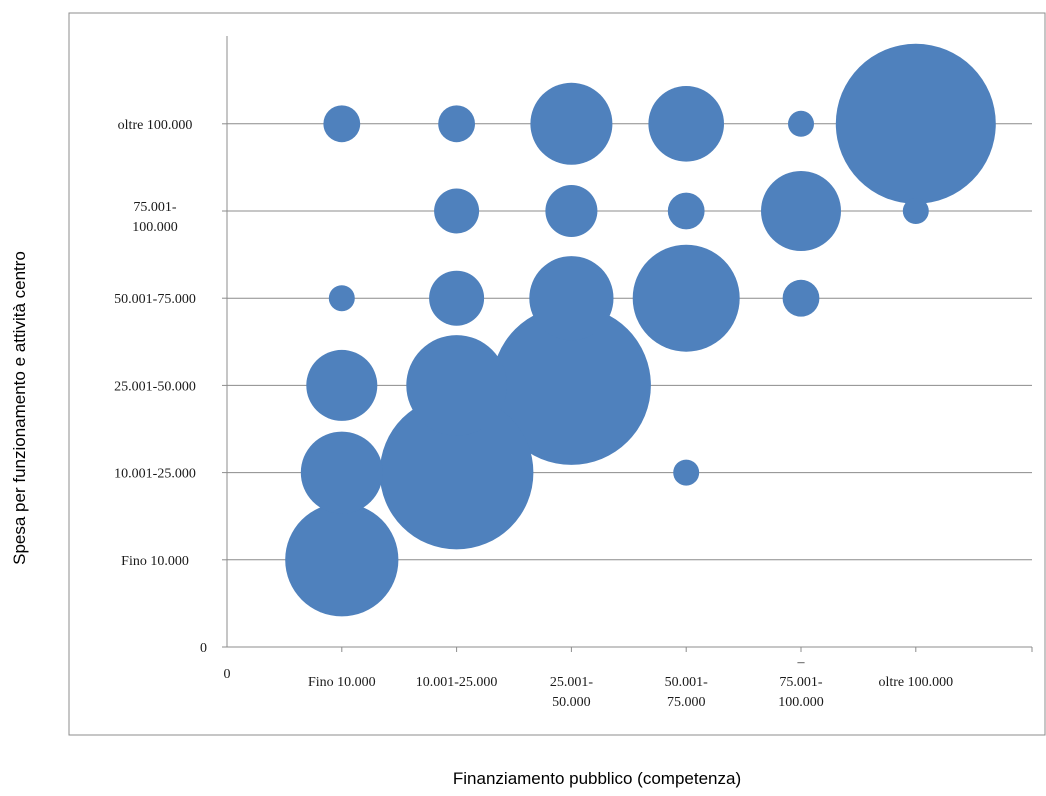 This screenshot has height=796, width=1046. What do you see at coordinates (155, 386) in the screenshot?
I see `y-tick-label: 25.001-50.000` at bounding box center [155, 386].